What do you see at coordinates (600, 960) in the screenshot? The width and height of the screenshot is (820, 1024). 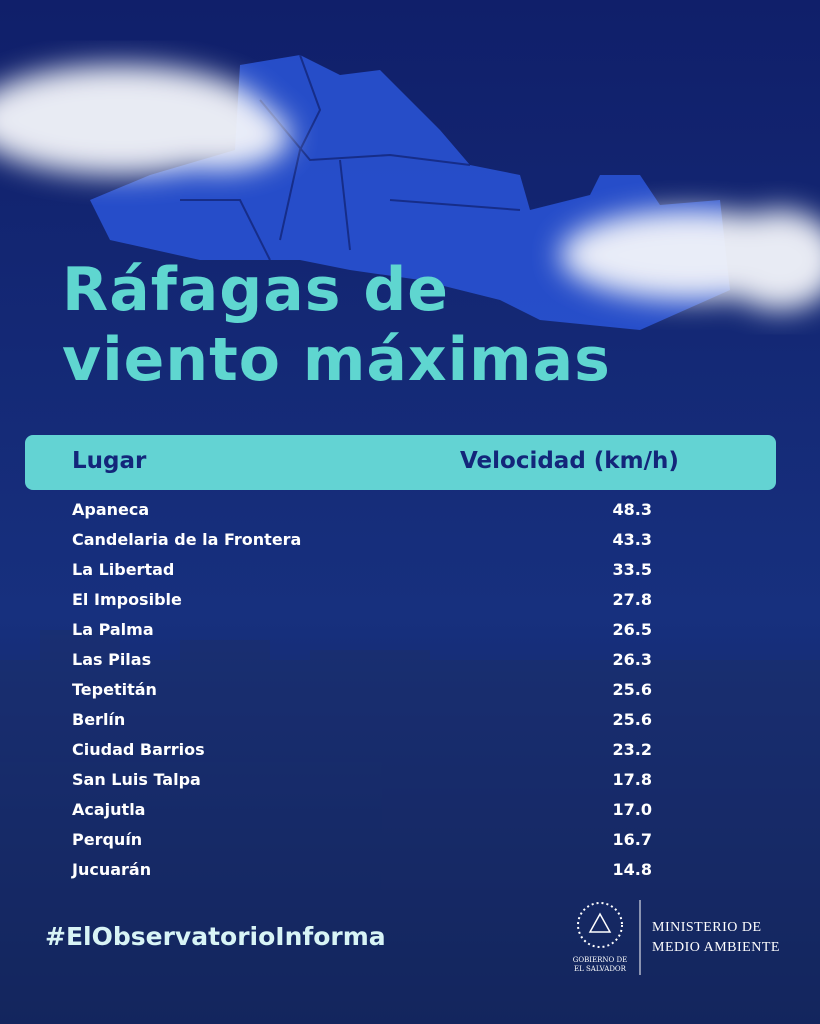 I see `logo-text: GOBIERNO DE` at bounding box center [600, 960].